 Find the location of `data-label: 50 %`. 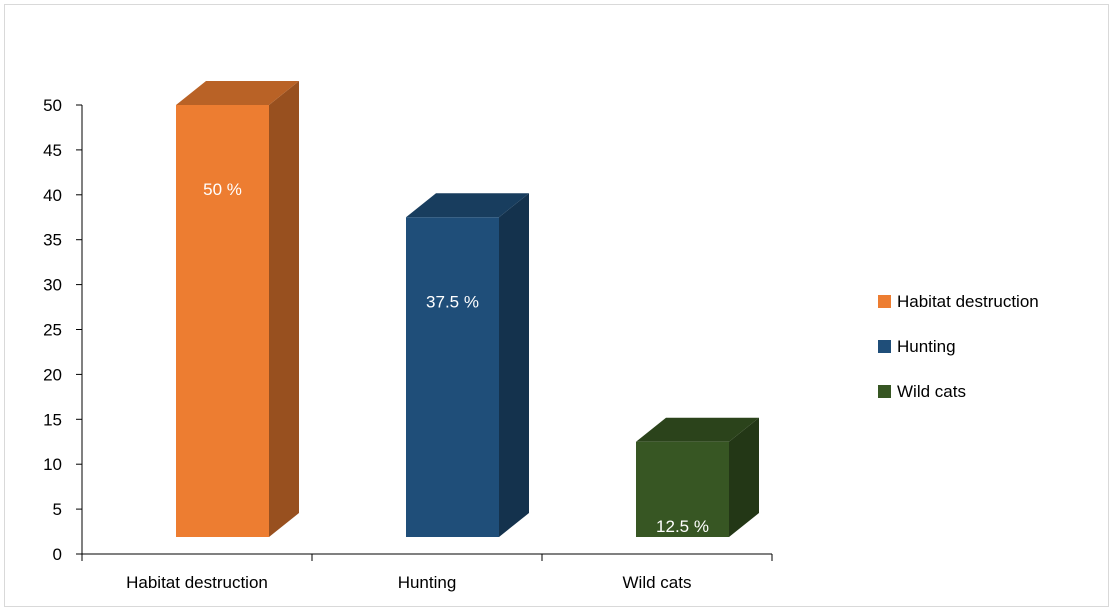

data-label: 50 % is located at coordinates (222, 189).